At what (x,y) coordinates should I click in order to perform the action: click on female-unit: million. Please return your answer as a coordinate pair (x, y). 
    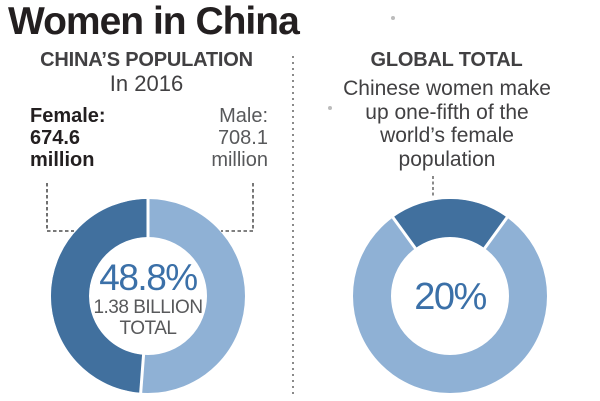
    Looking at the image, I should click on (62, 160).